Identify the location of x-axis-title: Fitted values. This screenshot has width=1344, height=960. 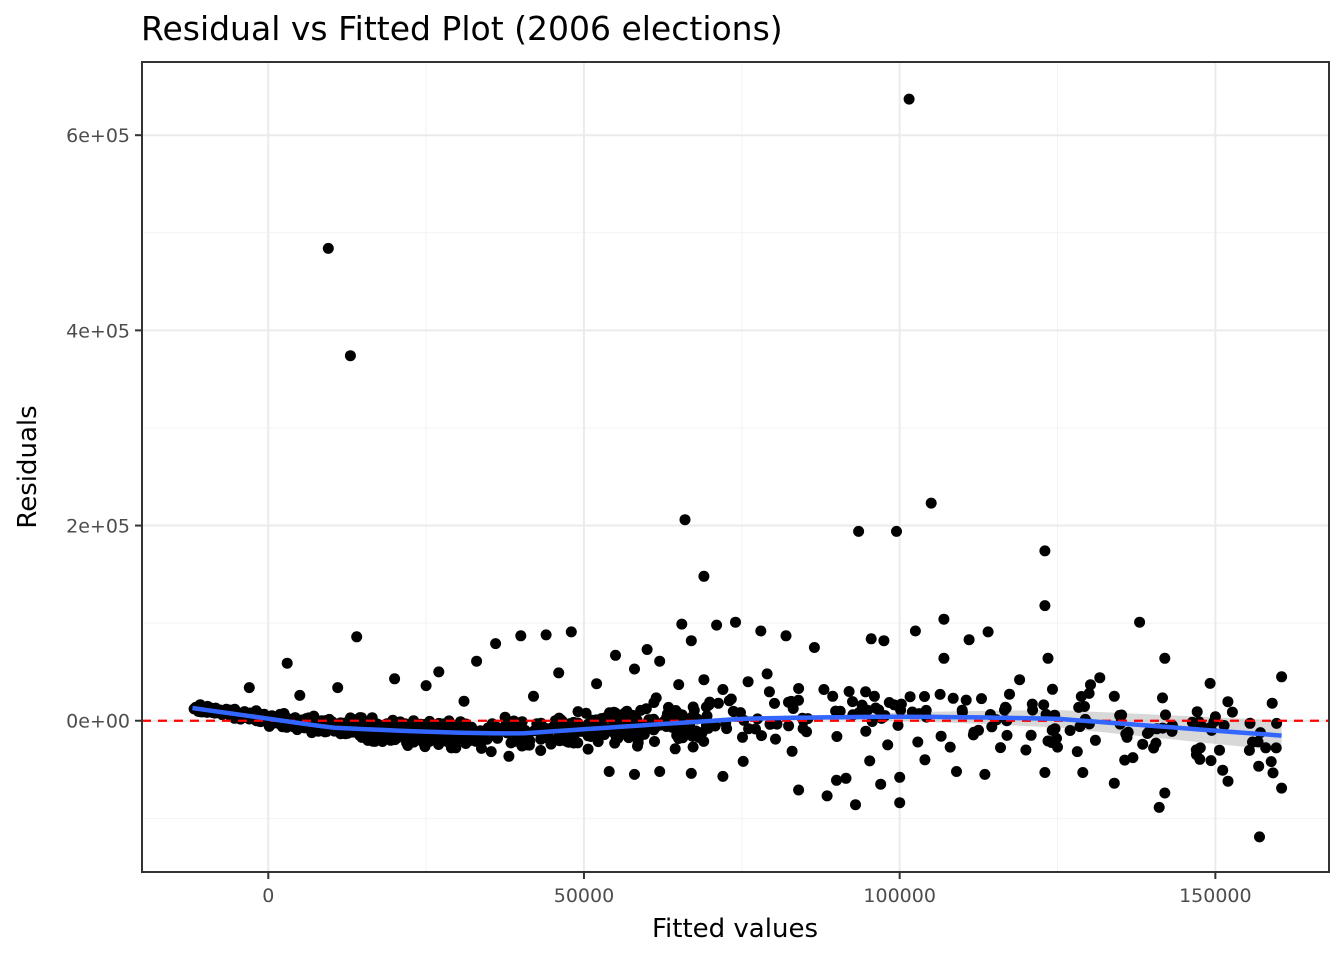
(735, 929).